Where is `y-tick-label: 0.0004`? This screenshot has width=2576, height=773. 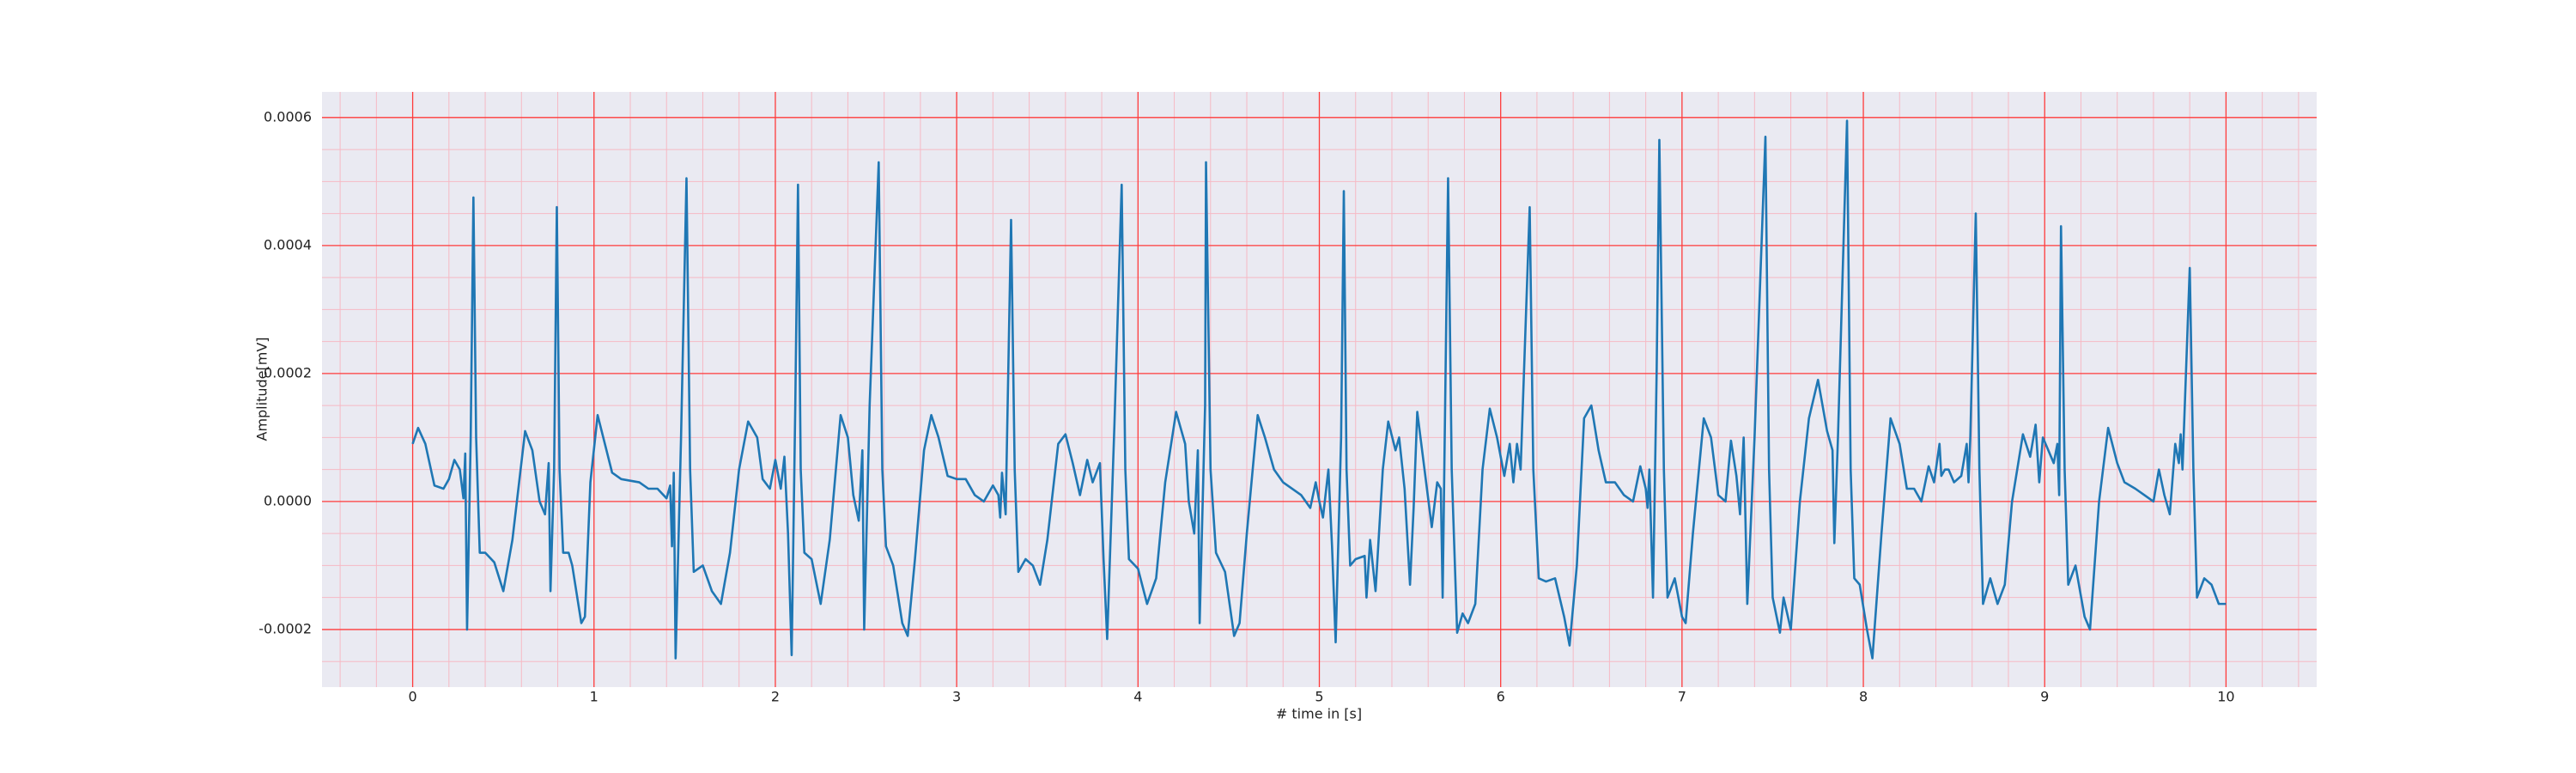 y-tick-label: 0.0004 is located at coordinates (288, 244).